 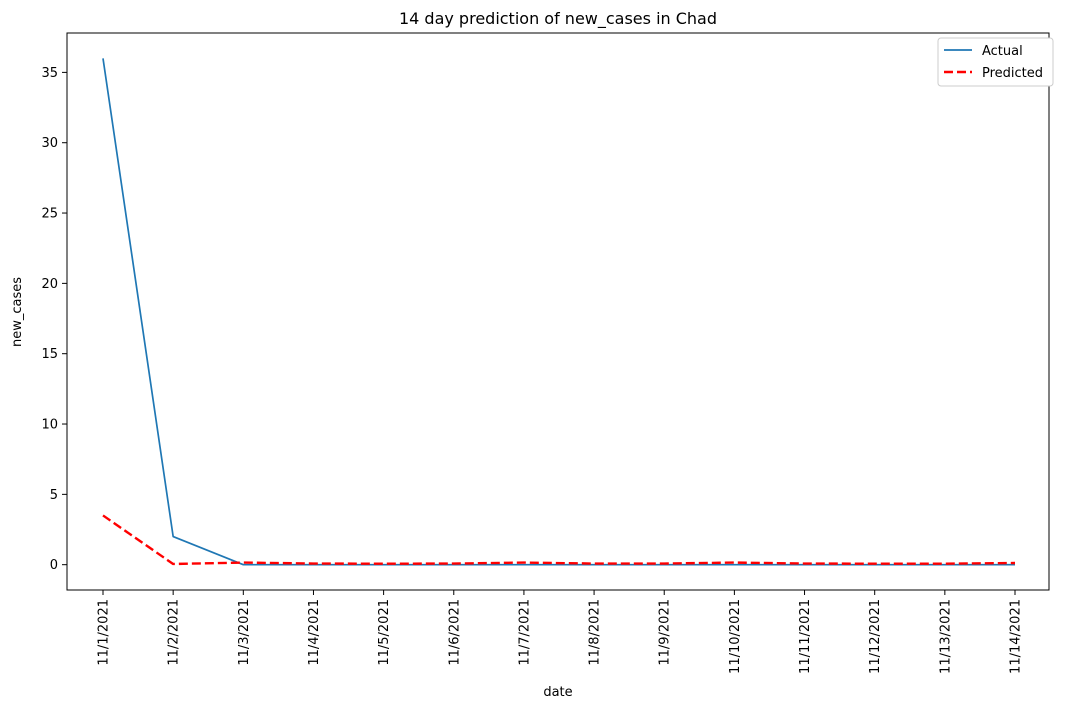 What do you see at coordinates (49, 354) in the screenshot?
I see `y-tick-label: 15` at bounding box center [49, 354].